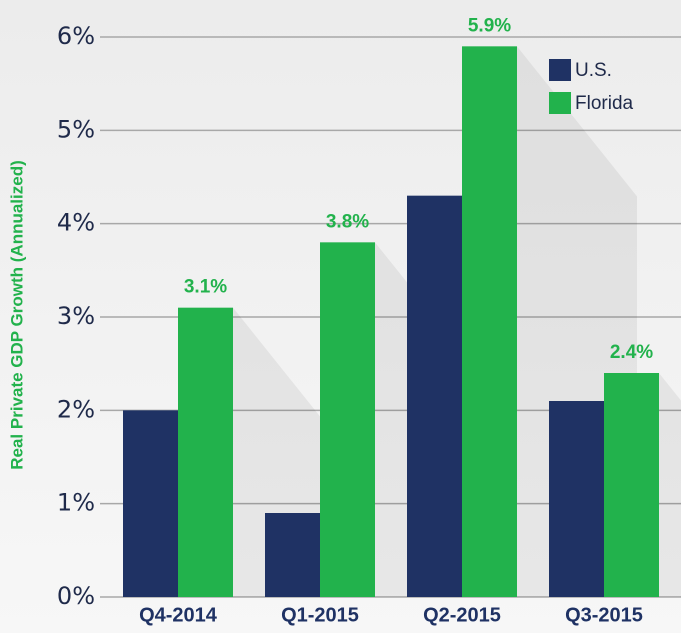 This screenshot has height=633, width=681. Describe the element at coordinates (76, 503) in the screenshot. I see `y-tick-label: 1%` at that location.